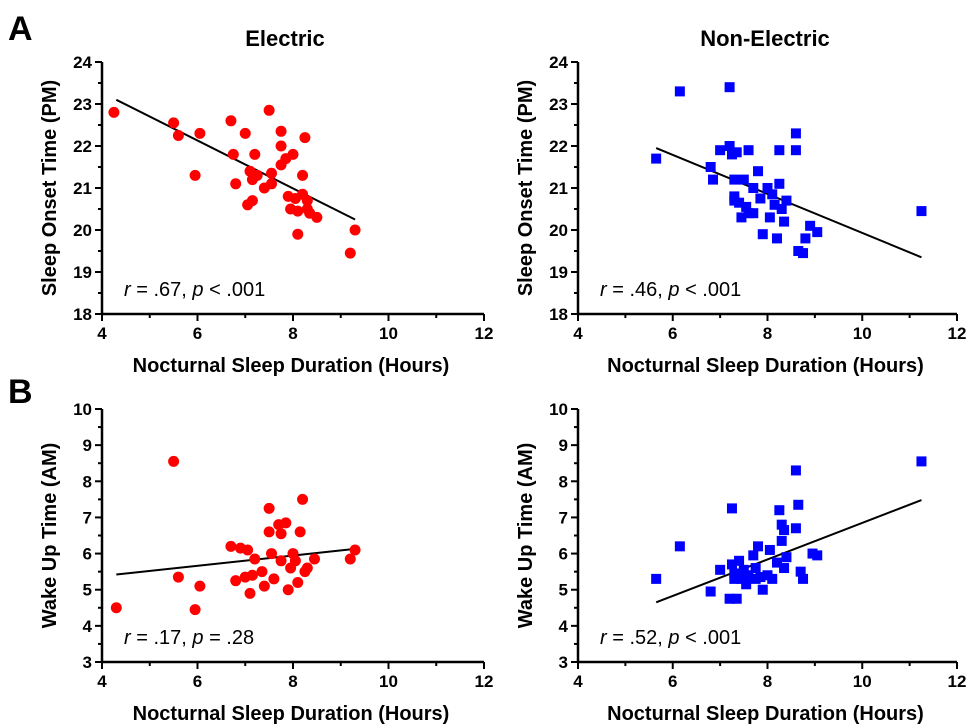 The width and height of the screenshot is (972, 725). What do you see at coordinates (767, 681) in the screenshot?
I see `x-tick-label: 8` at bounding box center [767, 681].